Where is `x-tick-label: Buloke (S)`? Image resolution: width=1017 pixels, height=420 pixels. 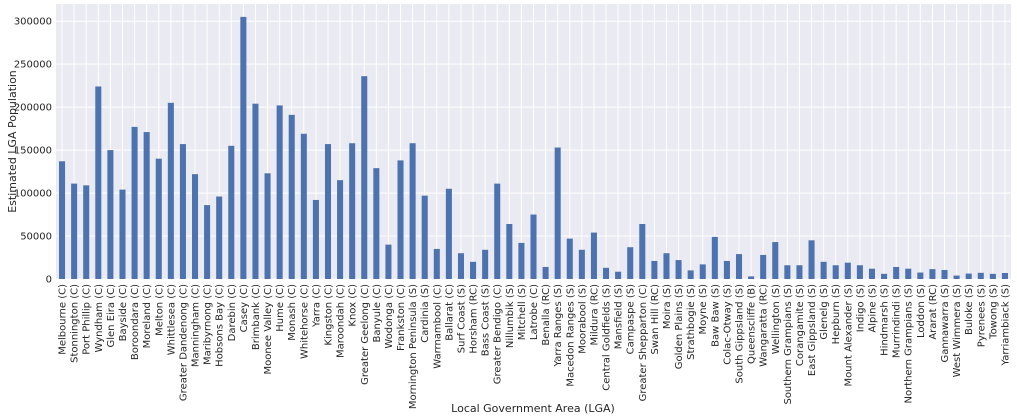
x-tick-label: Buloke (S) is located at coordinates (969, 309).